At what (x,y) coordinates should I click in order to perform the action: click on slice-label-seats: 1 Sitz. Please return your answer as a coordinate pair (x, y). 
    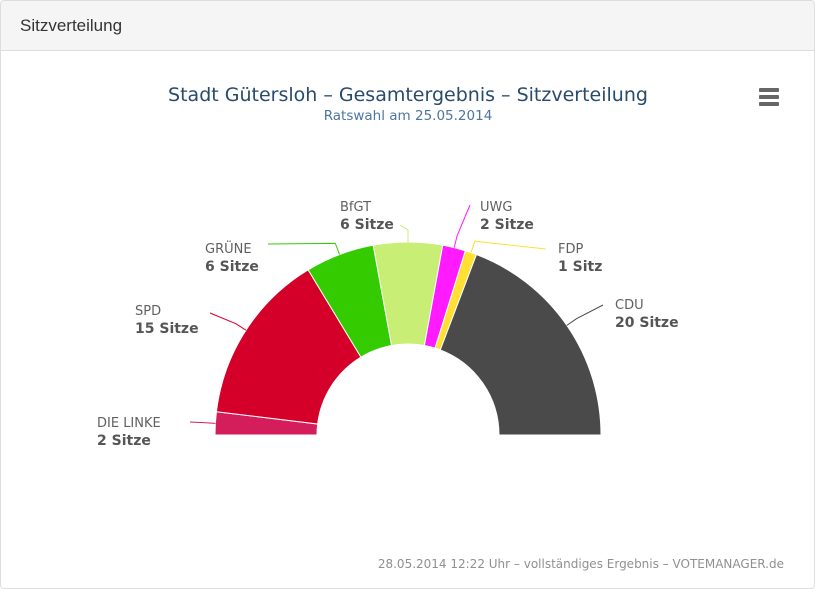
    Looking at the image, I should click on (580, 267).